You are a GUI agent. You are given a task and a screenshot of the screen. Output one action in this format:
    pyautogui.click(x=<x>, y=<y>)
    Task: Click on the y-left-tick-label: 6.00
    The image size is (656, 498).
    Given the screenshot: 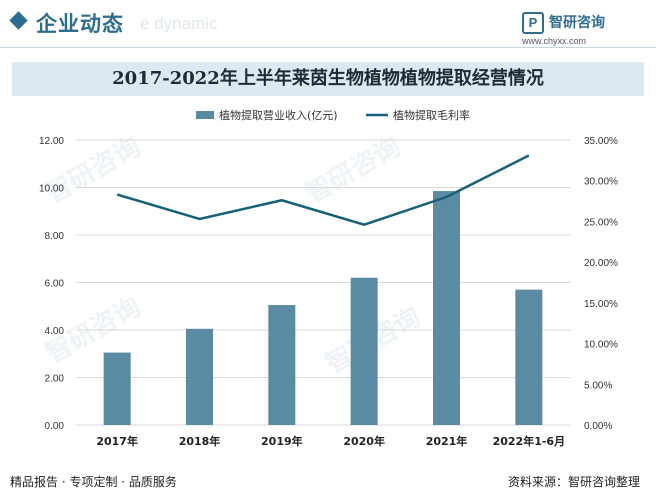 What is the action you would take?
    pyautogui.click(x=55, y=284)
    